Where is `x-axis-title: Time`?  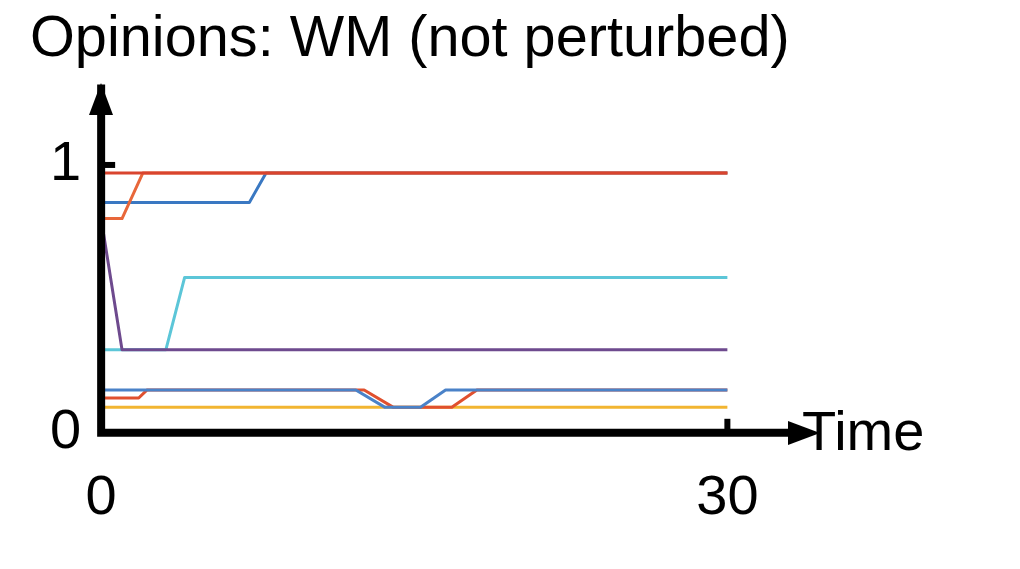
x-axis-title: Time is located at coordinates (863, 431).